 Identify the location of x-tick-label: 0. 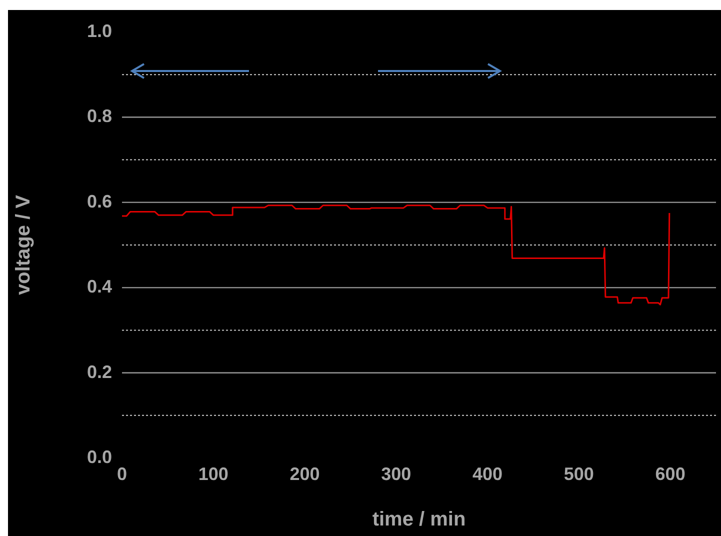
(122, 474).